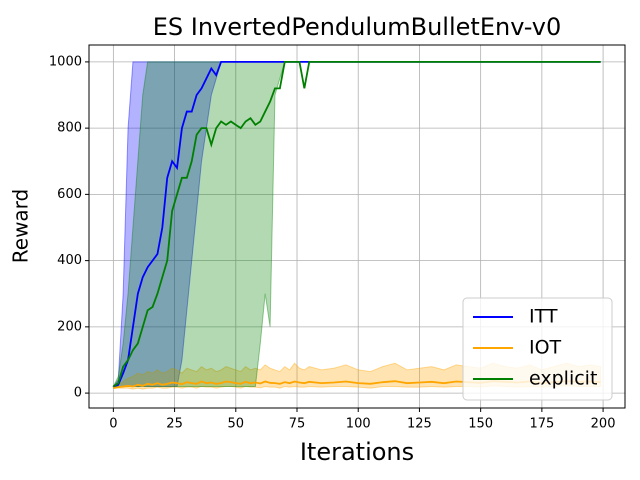 The height and width of the screenshot is (480, 640). I want to click on x-tick-label: 175, so click(541, 424).